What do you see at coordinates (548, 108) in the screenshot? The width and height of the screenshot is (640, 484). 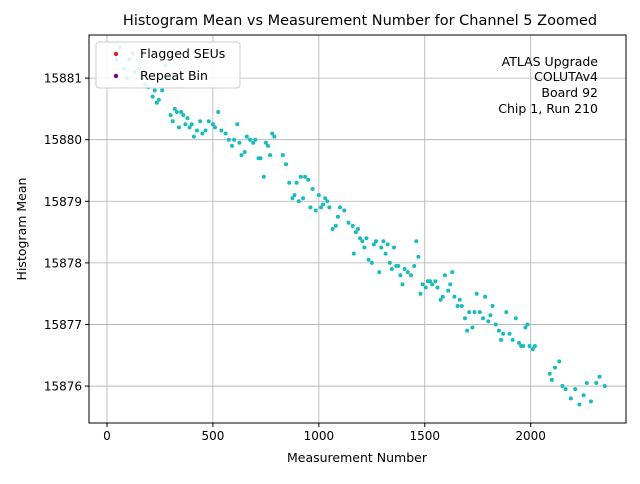 I see `annotation-line-4: Chip 1, Run 210` at bounding box center [548, 108].